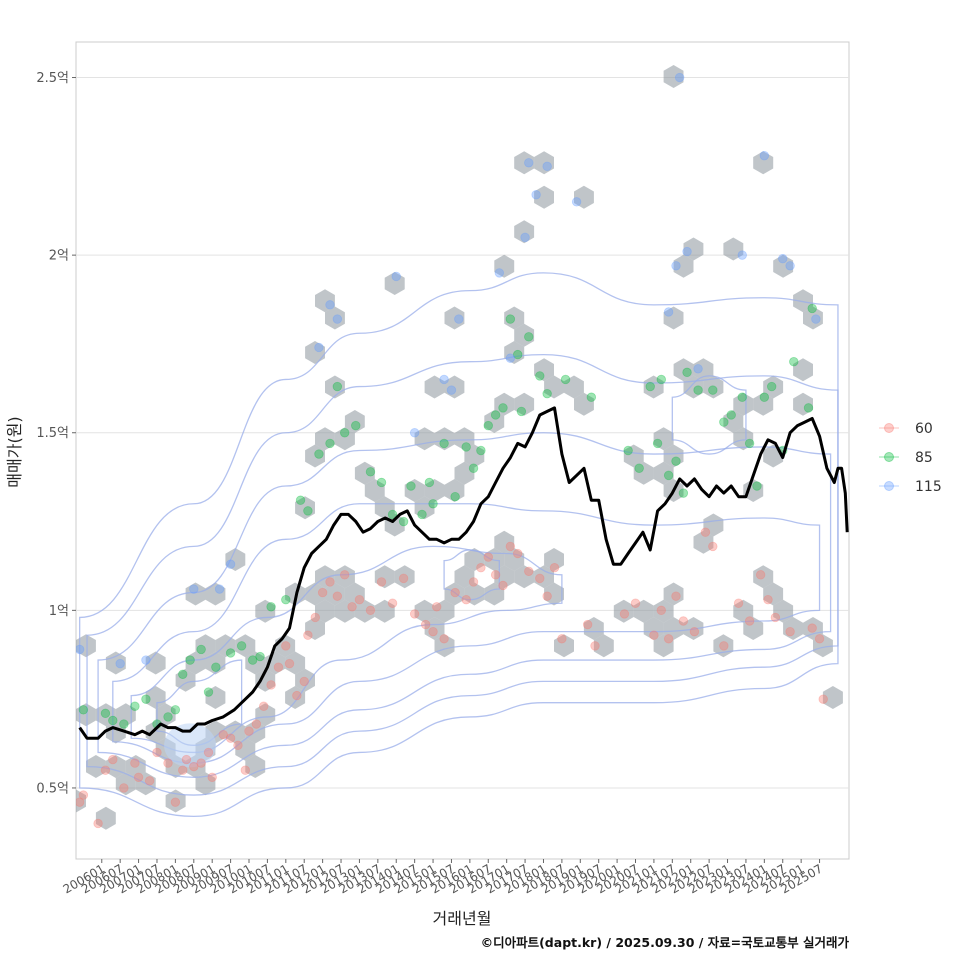  I want to click on contour-line, so click(346, 649).